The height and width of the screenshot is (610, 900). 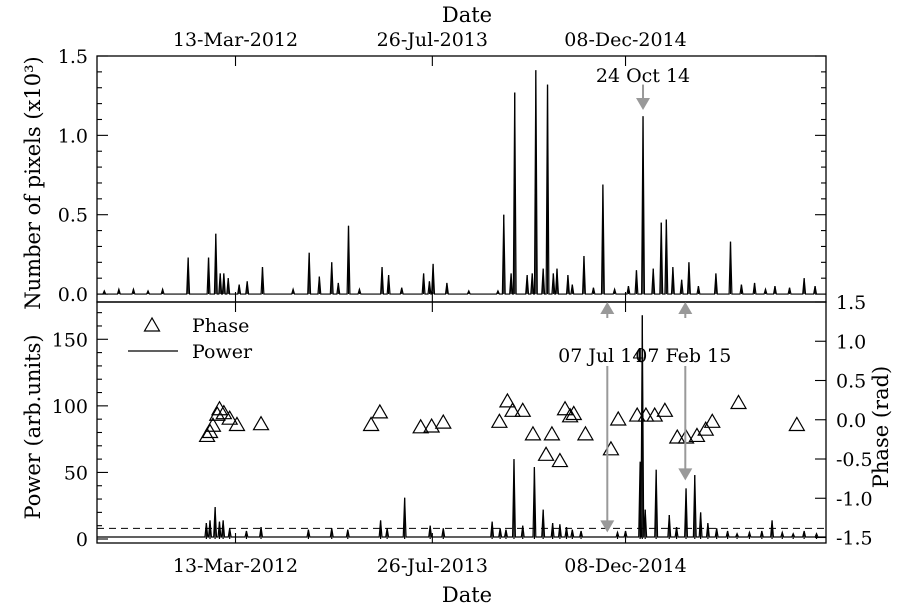 What do you see at coordinates (467, 15) in the screenshot?
I see `top-axis-title: Date` at bounding box center [467, 15].